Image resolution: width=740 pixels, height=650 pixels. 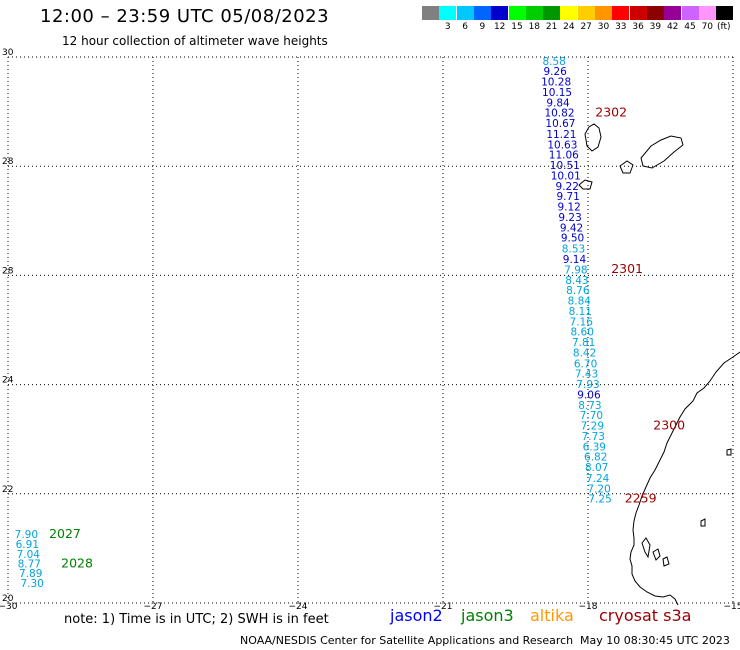 I want to click on wave-height-label: 8.07, so click(x=596, y=468).